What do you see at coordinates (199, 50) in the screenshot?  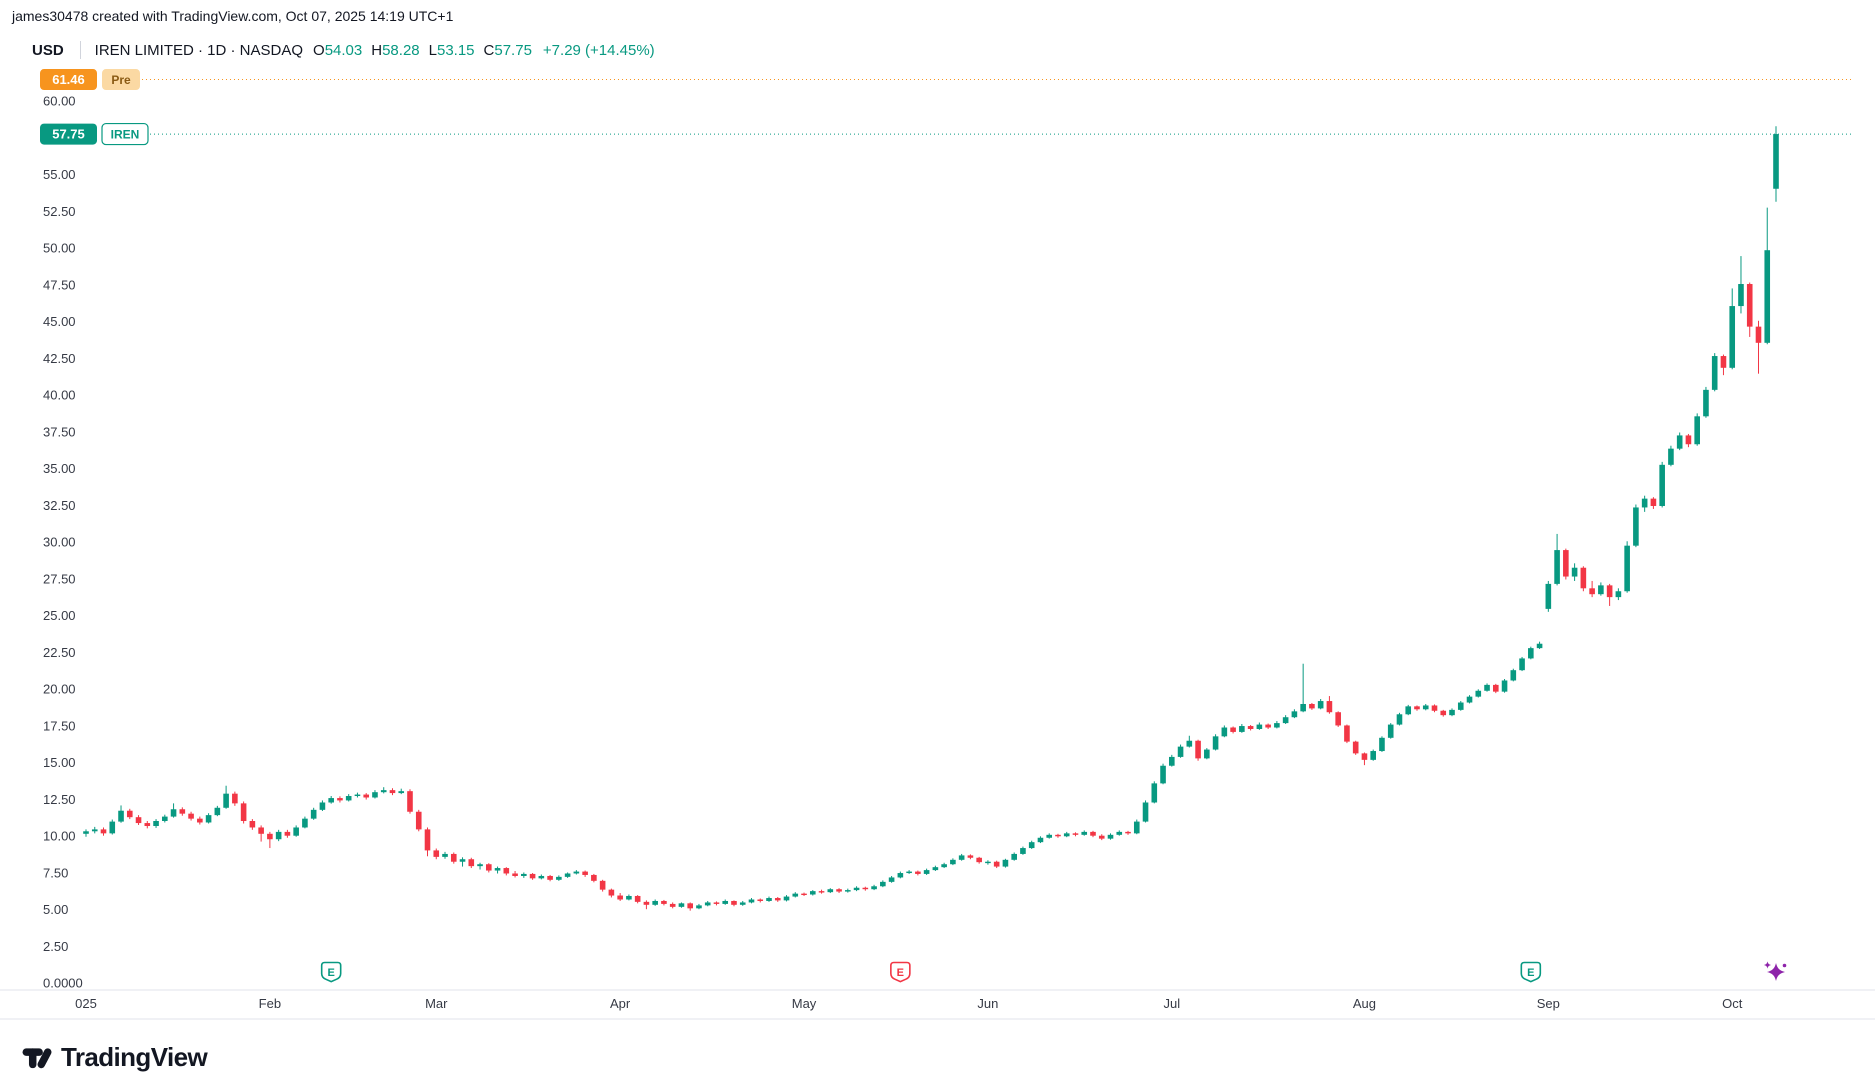 I see `symbol-title: IREN LIMITED · 1D · NASDAQ` at bounding box center [199, 50].